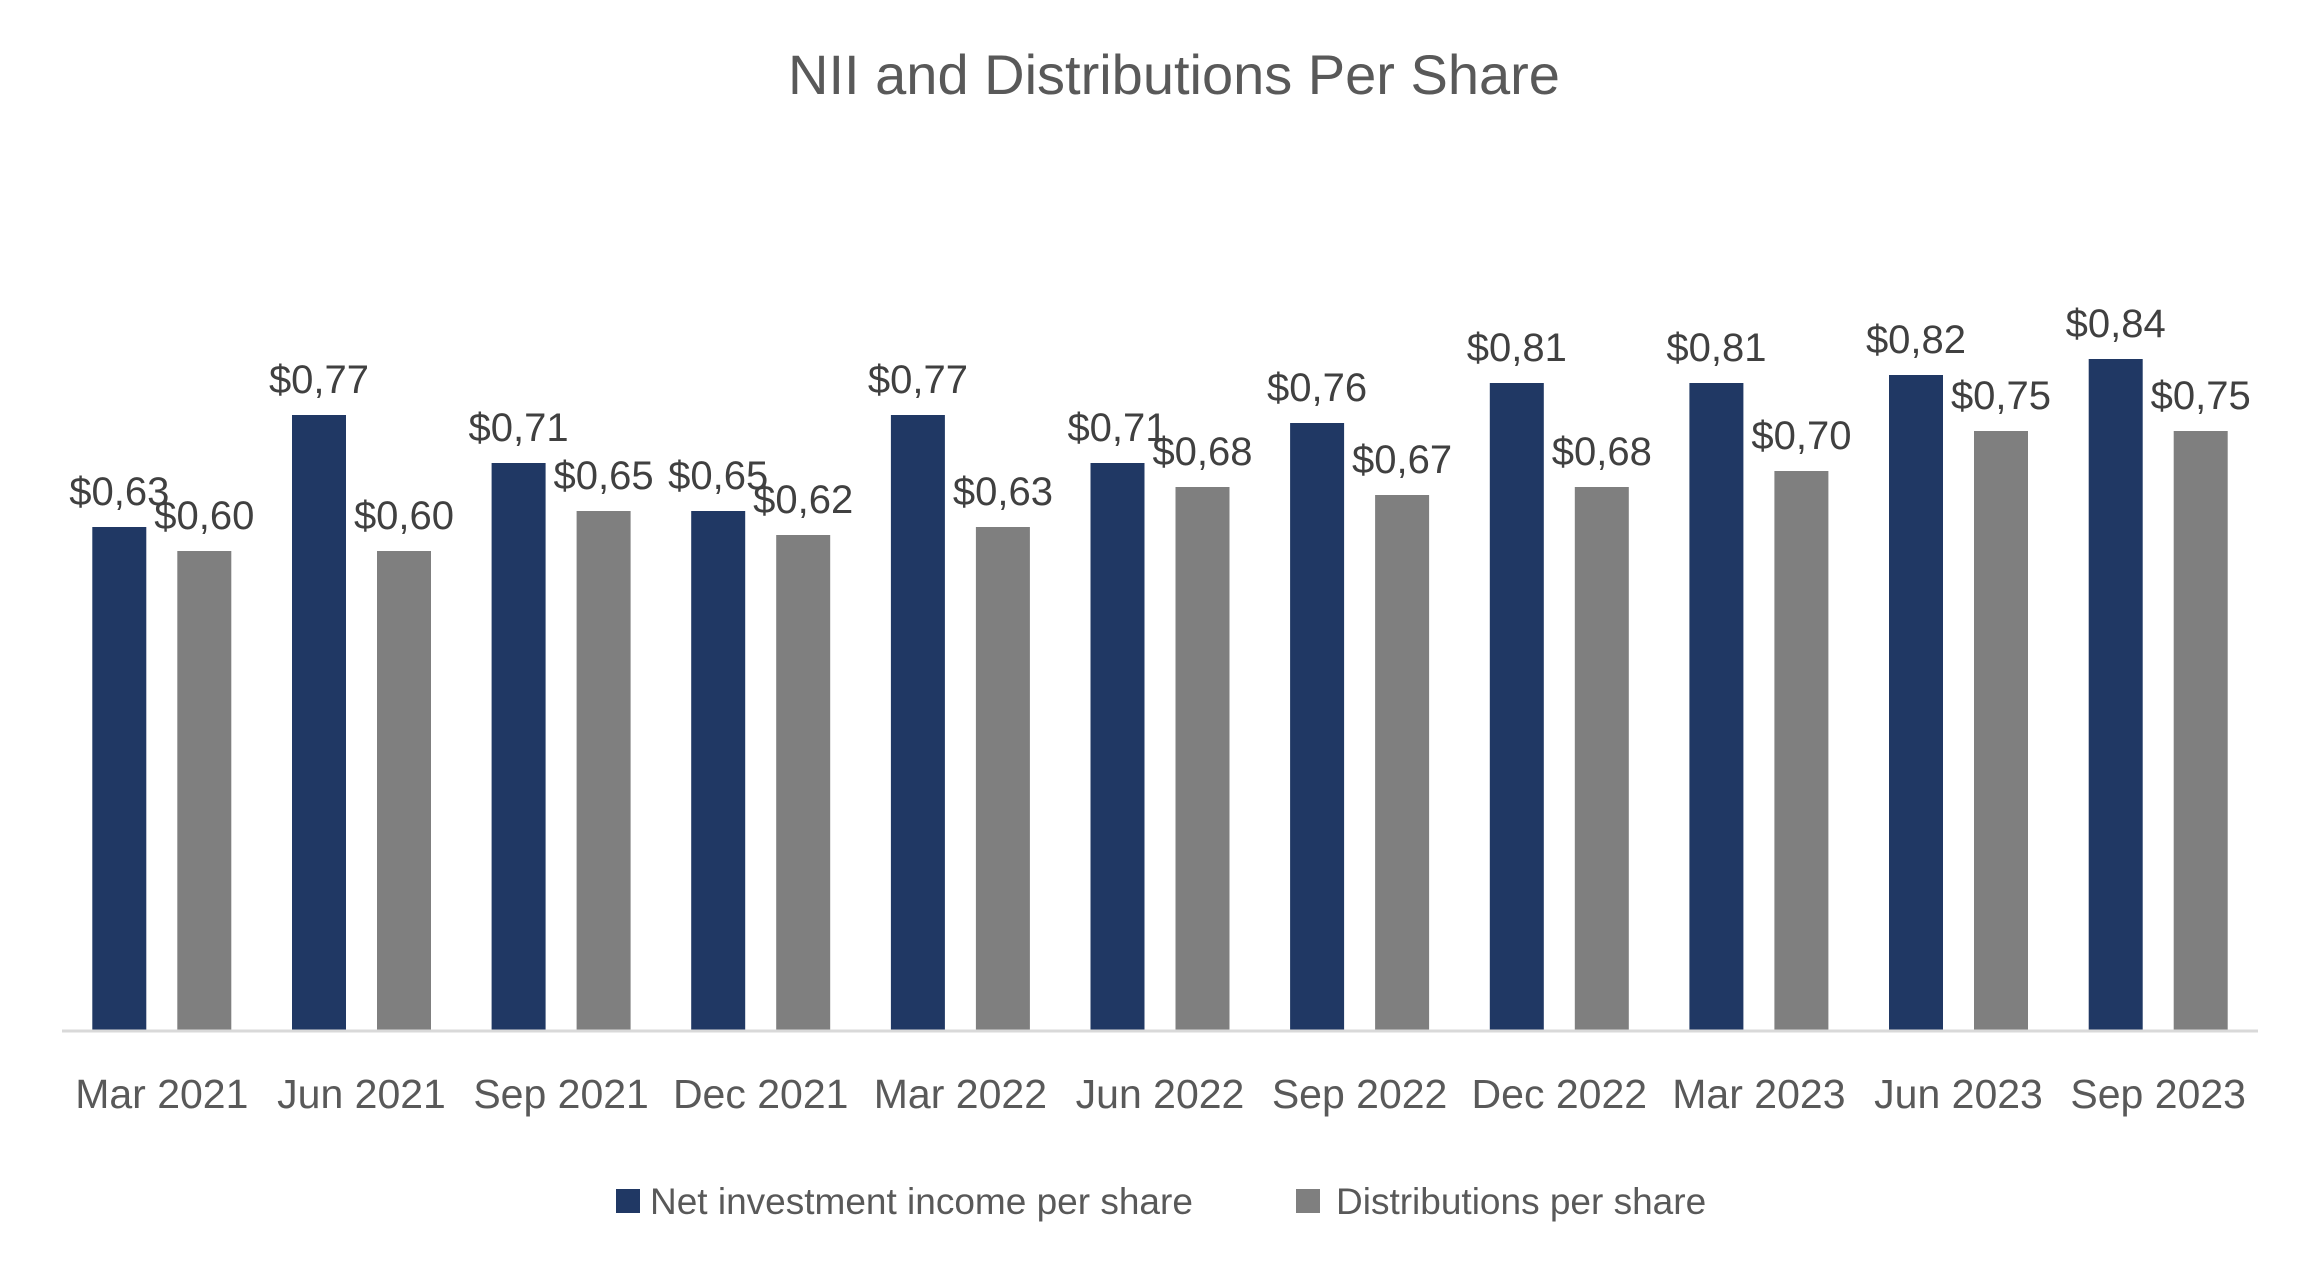  I want to click on data-label-nii-5: $0,71, so click(1117, 428).